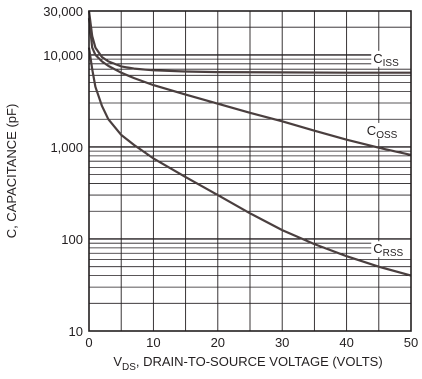 This screenshot has height=379, width=422. What do you see at coordinates (129, 367) in the screenshot?
I see `x-axis-label-sub: DS` at bounding box center [129, 367].